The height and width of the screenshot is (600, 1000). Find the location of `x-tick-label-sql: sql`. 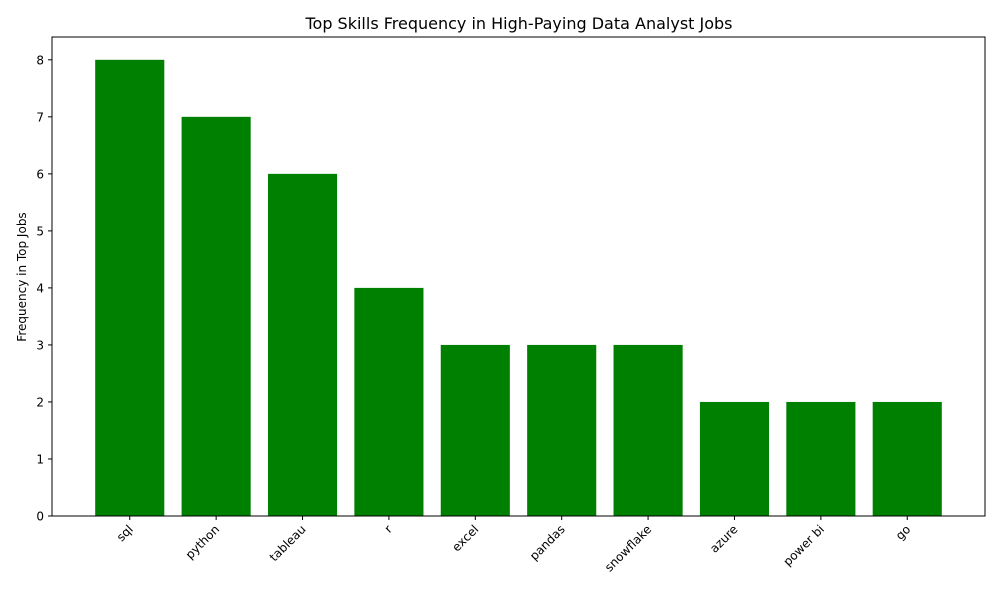

x-tick-label-sql: sql is located at coordinates (125, 533).